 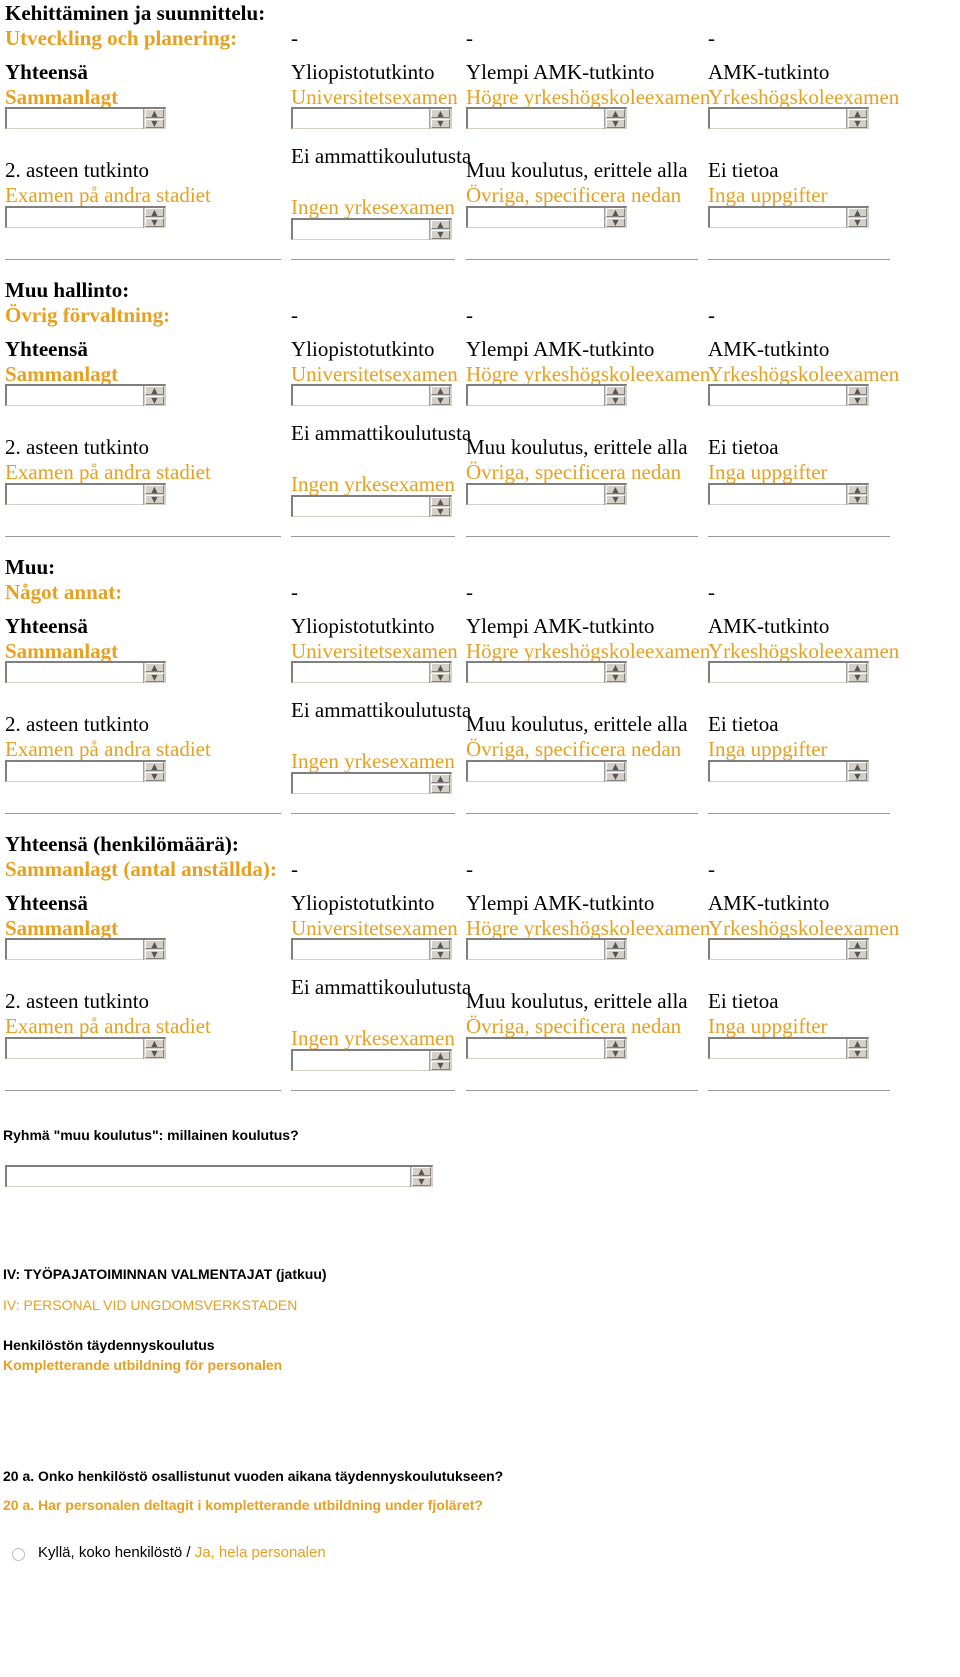 I want to click on radio-button, so click(x=18, y=1554).